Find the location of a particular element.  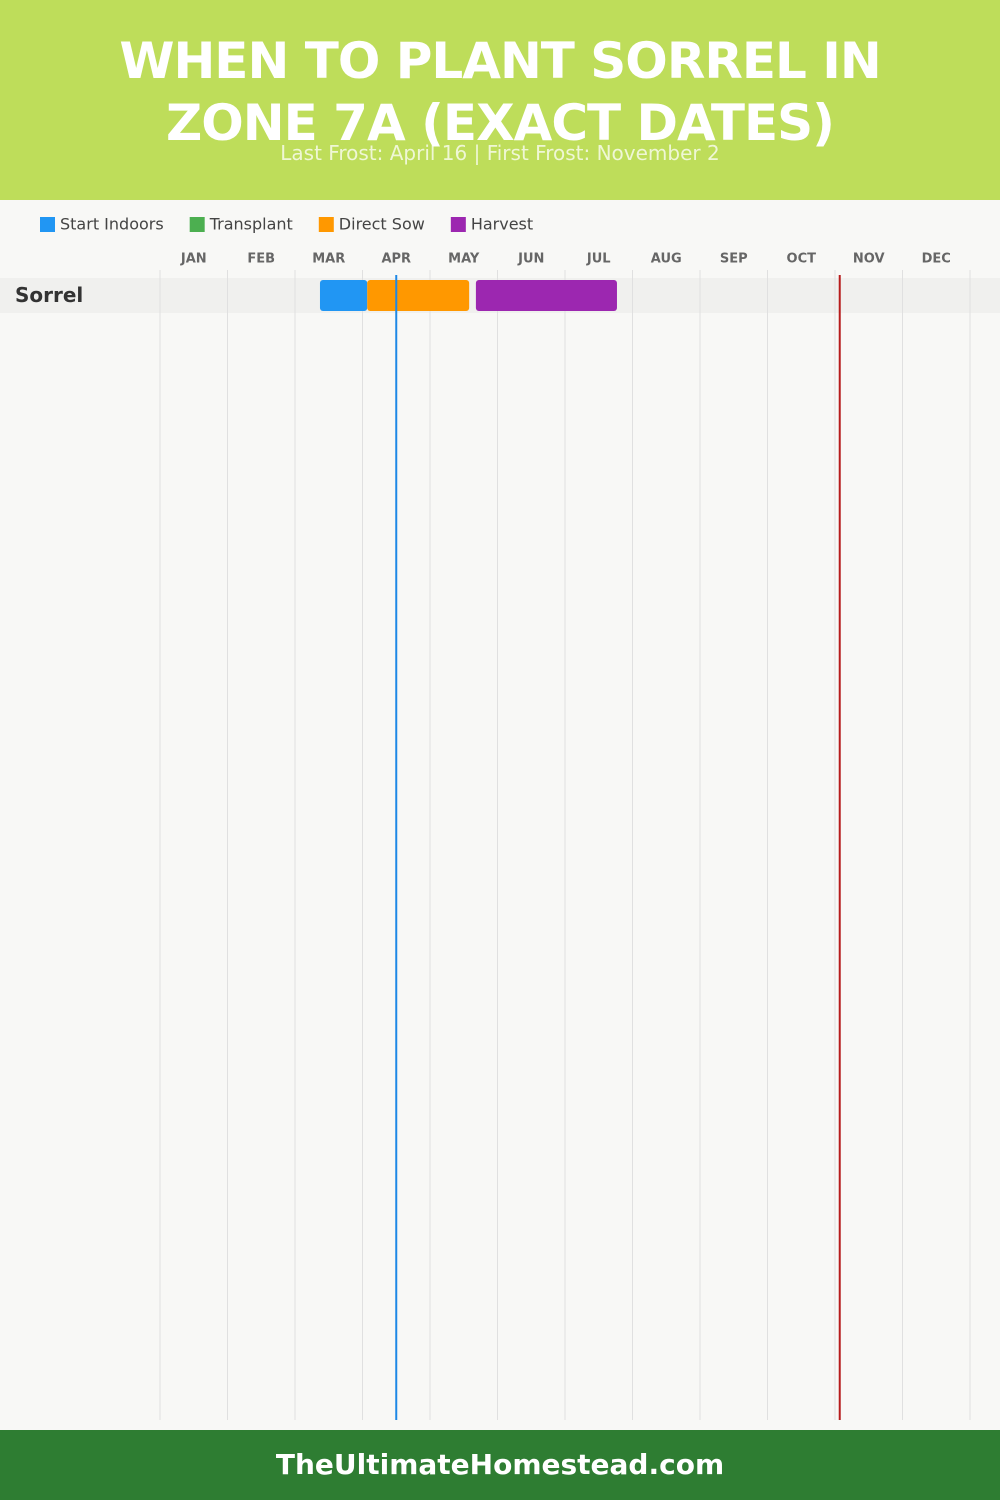

footer-text: TheUltimateHomestead.com is located at coordinates (500, 1464).